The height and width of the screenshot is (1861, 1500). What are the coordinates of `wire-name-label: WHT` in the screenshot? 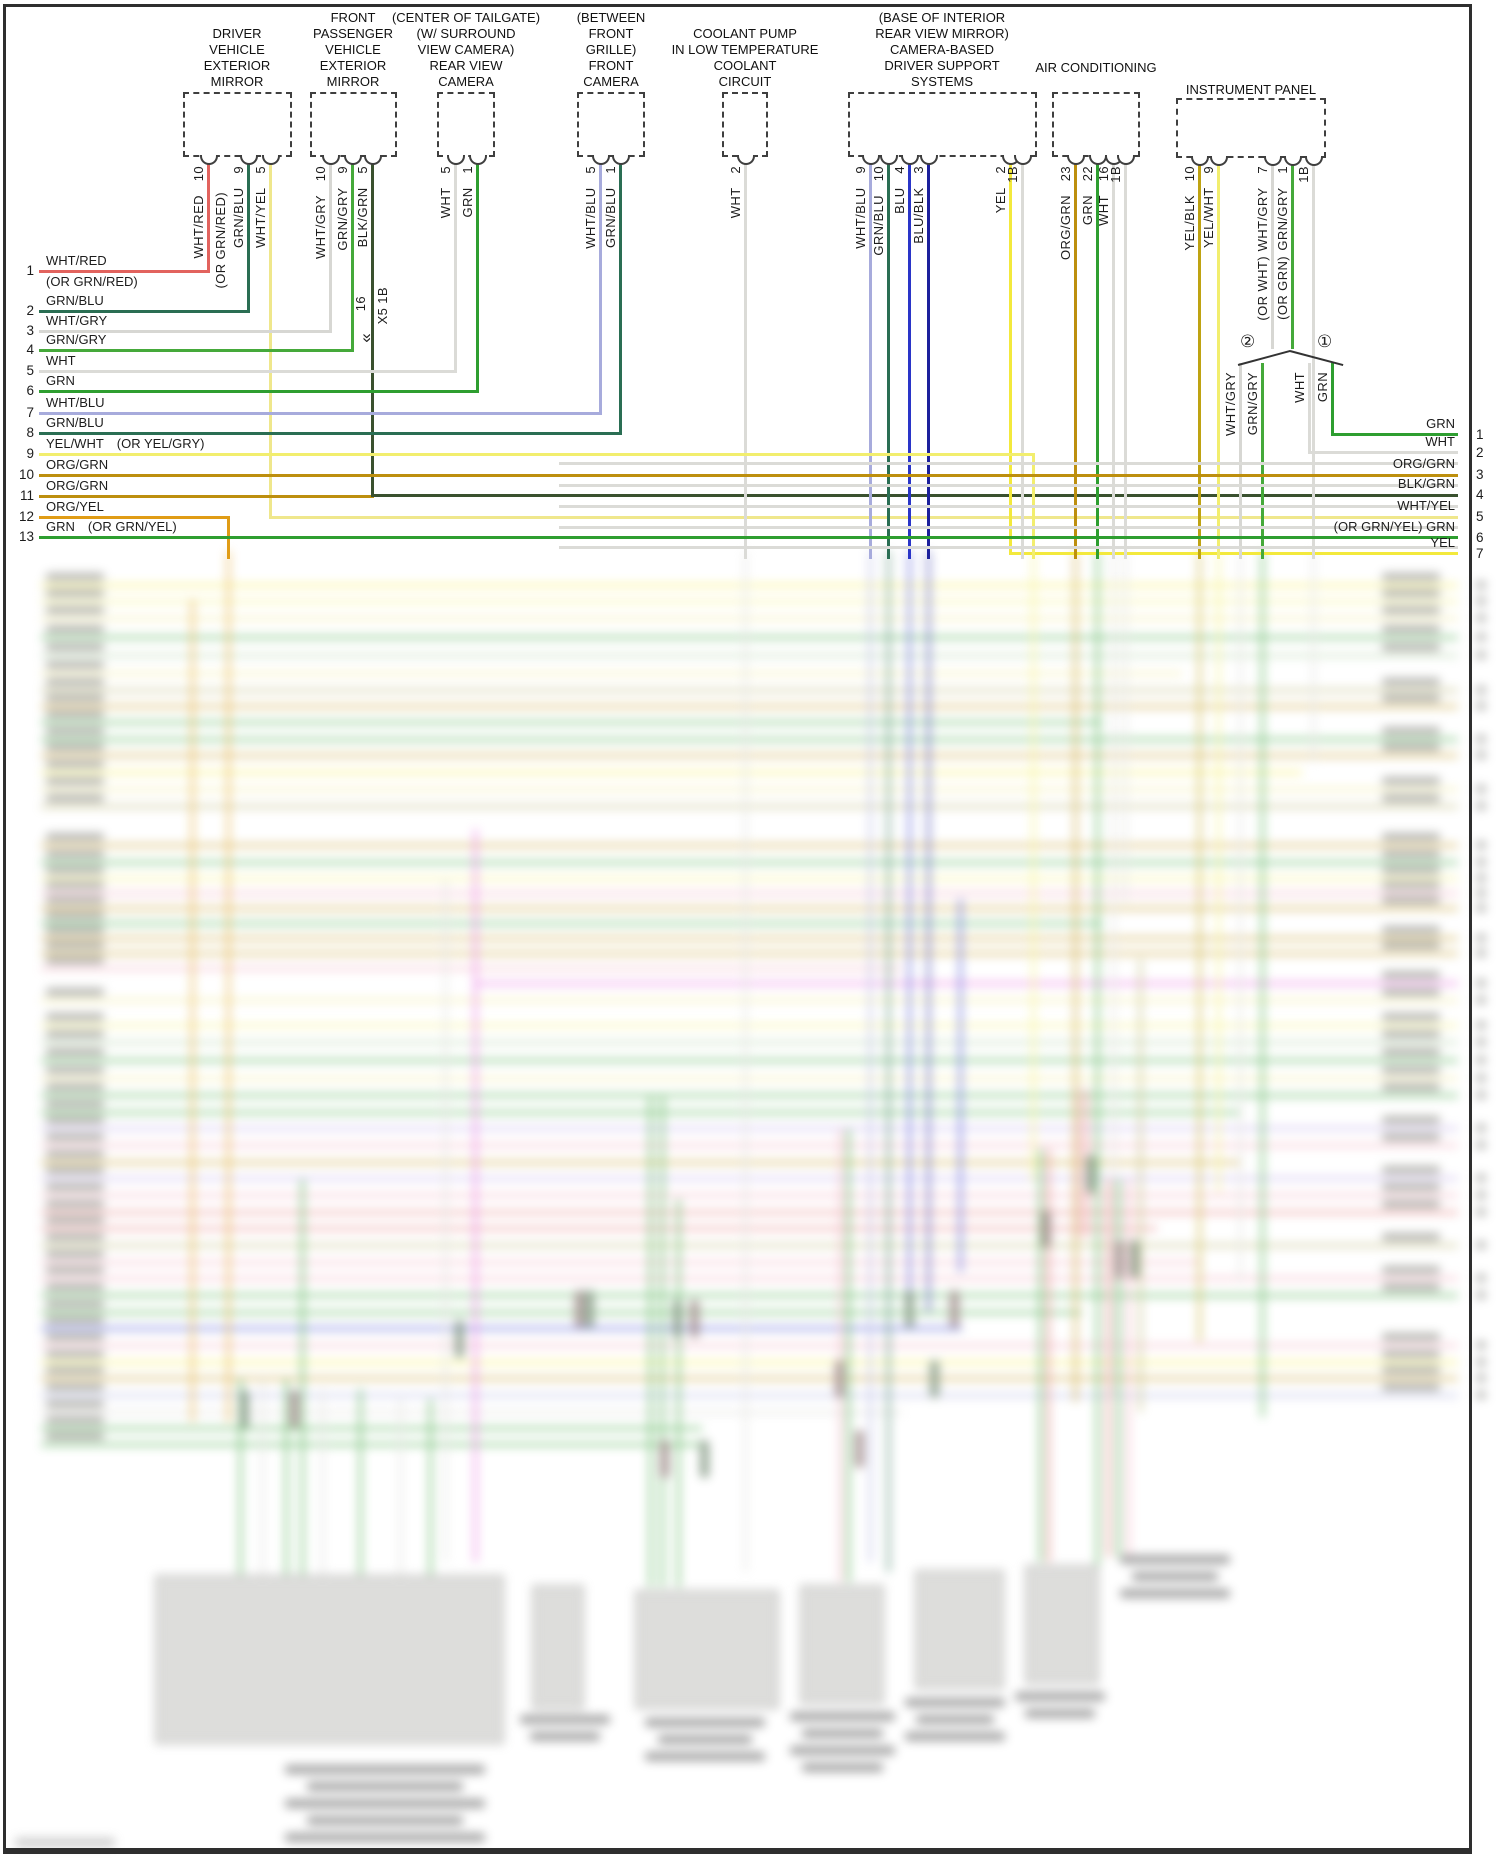 It's located at (61, 360).